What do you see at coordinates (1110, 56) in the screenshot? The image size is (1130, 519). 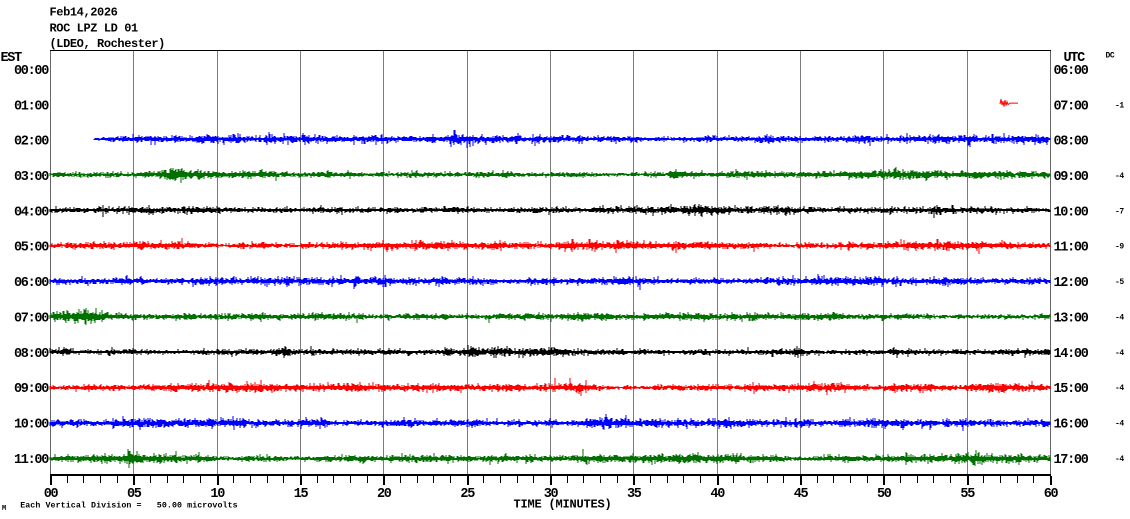 I see `svg-text: DC` at bounding box center [1110, 56].